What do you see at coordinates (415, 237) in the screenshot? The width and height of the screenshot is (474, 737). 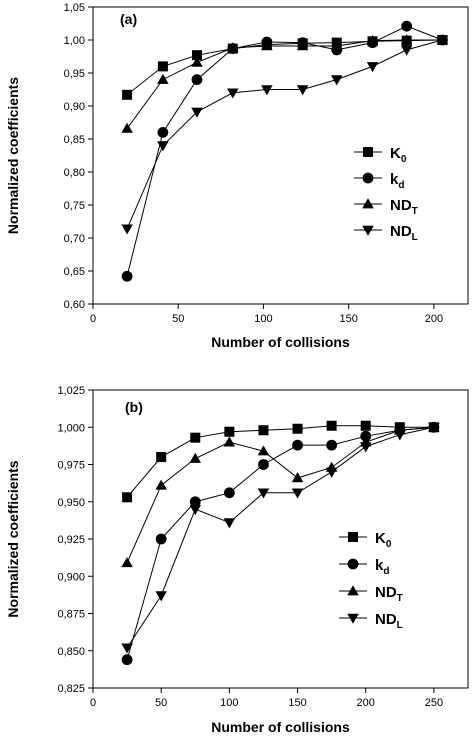 I see `legend-label-subscript: L` at bounding box center [415, 237].